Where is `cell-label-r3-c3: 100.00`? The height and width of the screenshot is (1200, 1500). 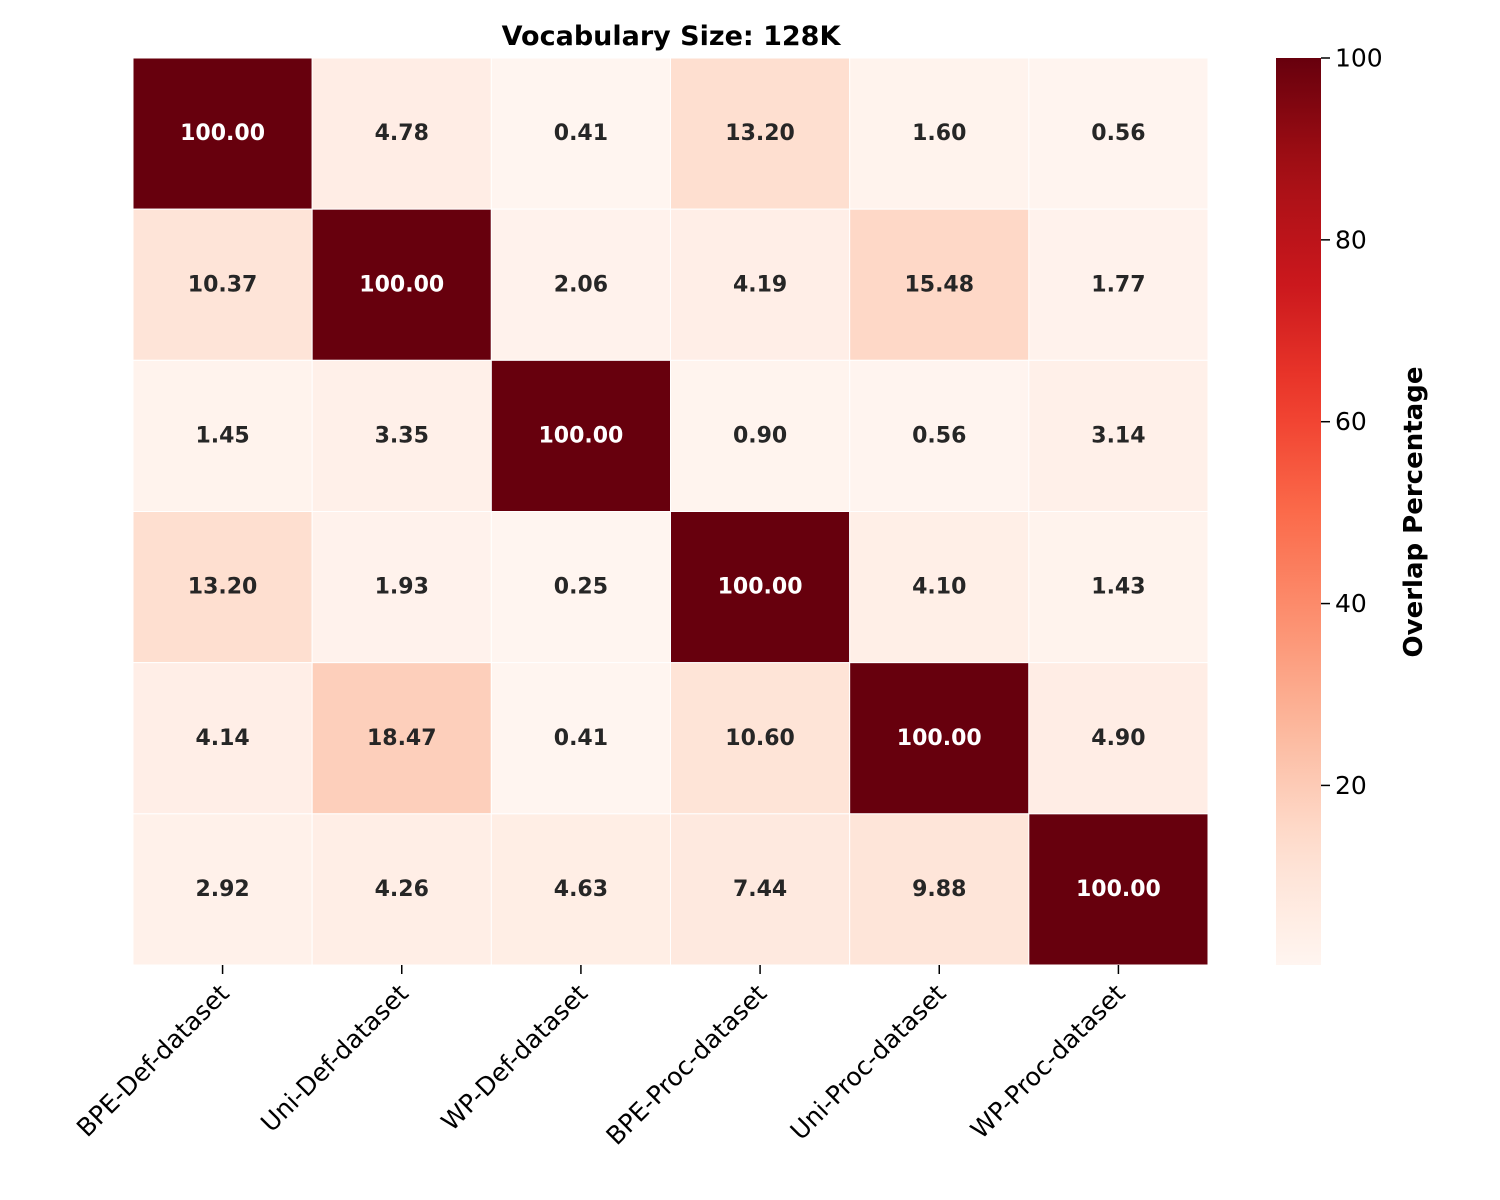 cell-label-r3-c3: 100.00 is located at coordinates (580, 435).